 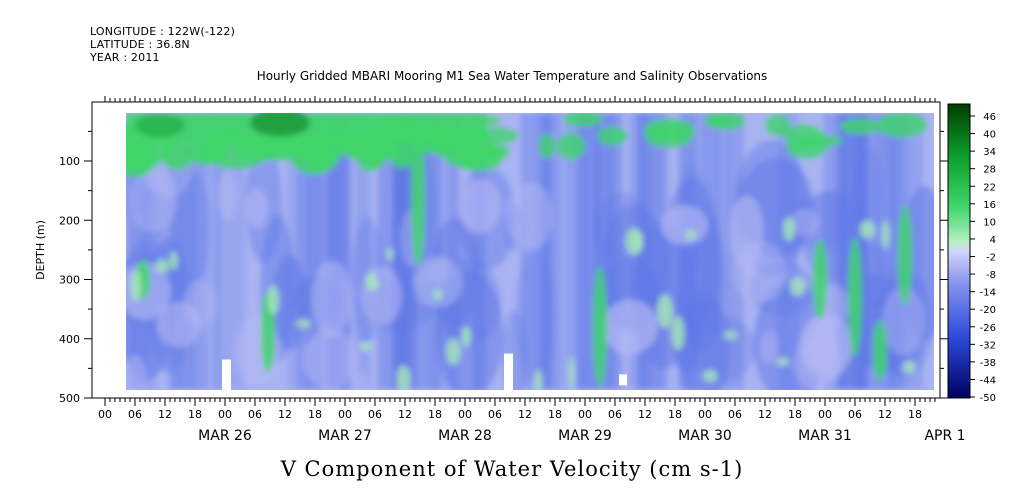 What do you see at coordinates (959, 251) in the screenshot?
I see `colorbar-scale` at bounding box center [959, 251].